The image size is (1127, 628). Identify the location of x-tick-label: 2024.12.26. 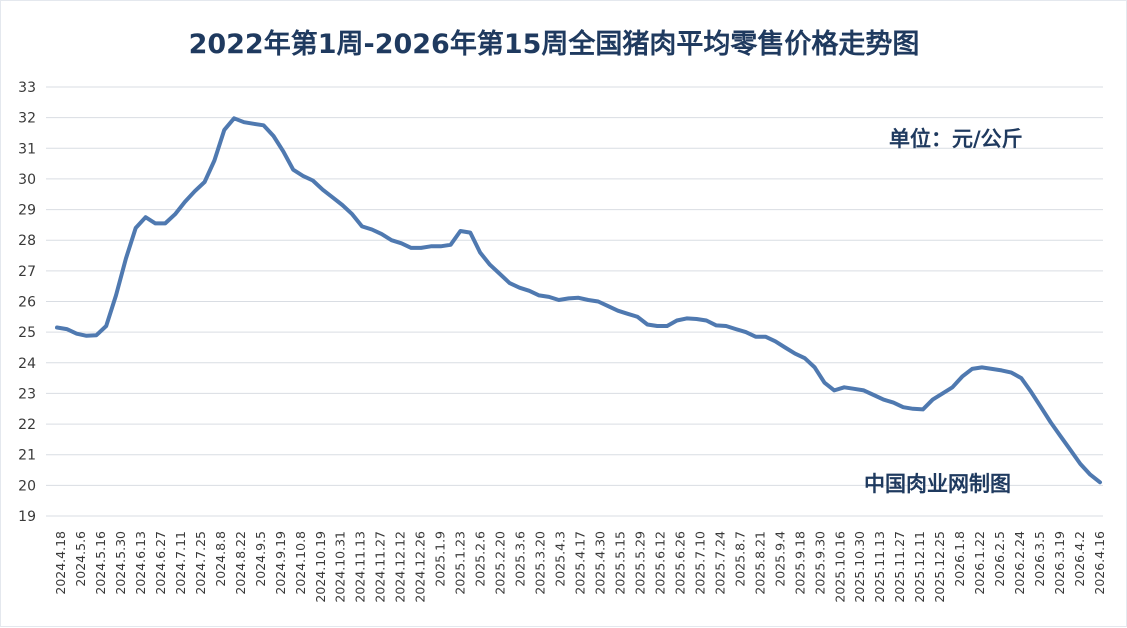
(420, 567).